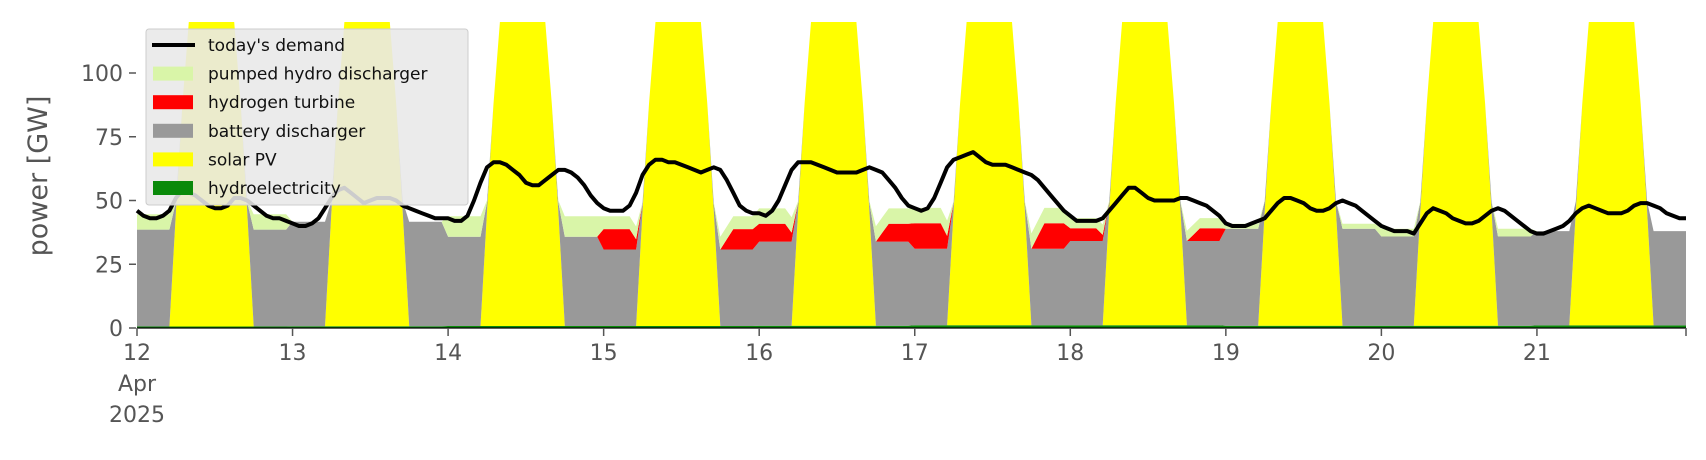  I want to click on y-tick-label: 75, so click(109, 138).